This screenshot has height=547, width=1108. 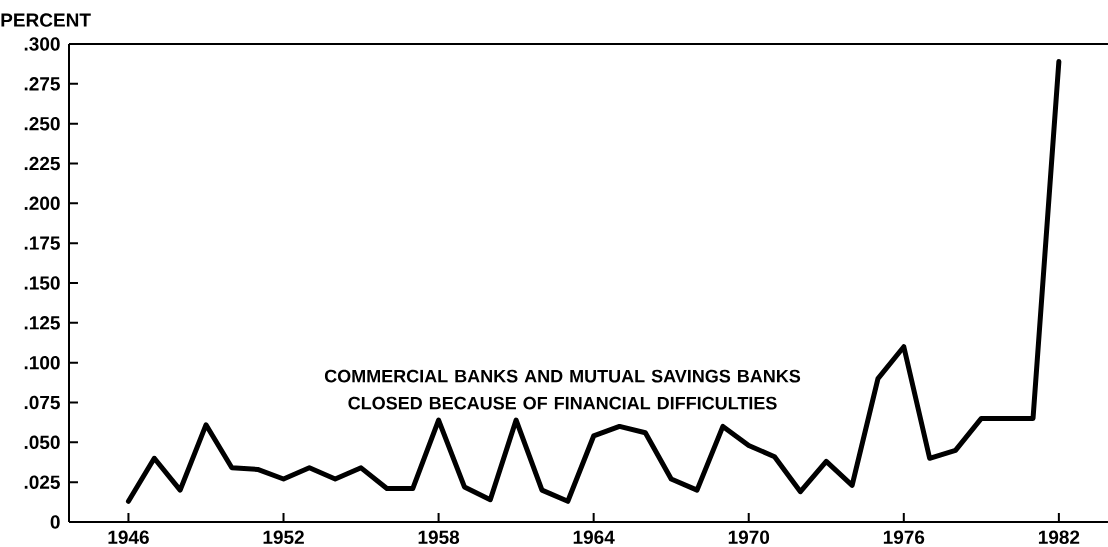 What do you see at coordinates (55, 522) in the screenshot?
I see `y-tick-label: 0` at bounding box center [55, 522].